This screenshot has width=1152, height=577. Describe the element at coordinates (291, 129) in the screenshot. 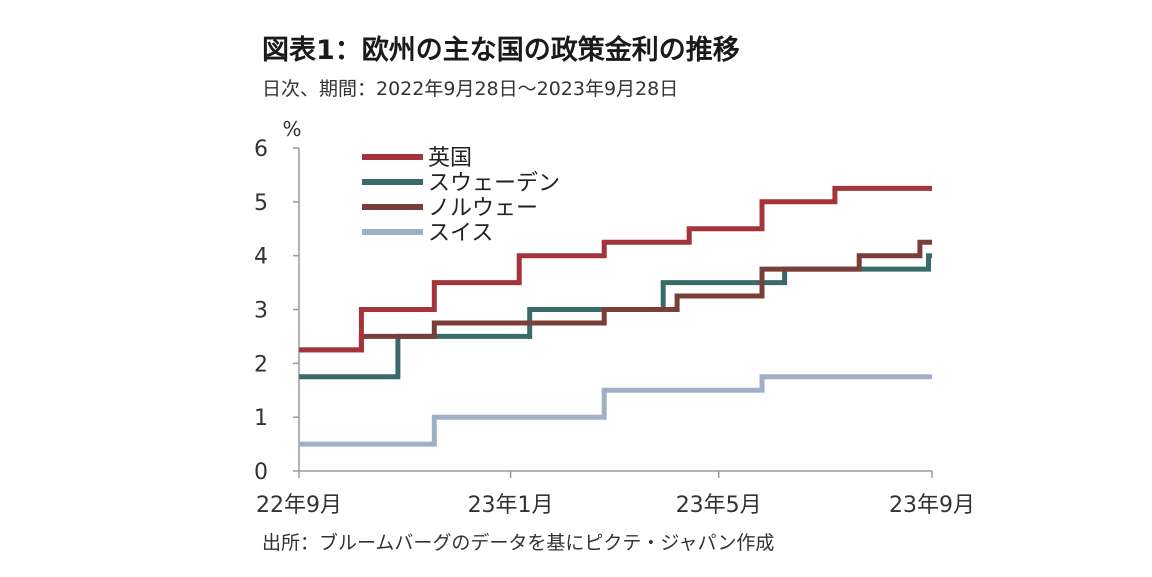

I see `y-axis-unit: %` at that location.